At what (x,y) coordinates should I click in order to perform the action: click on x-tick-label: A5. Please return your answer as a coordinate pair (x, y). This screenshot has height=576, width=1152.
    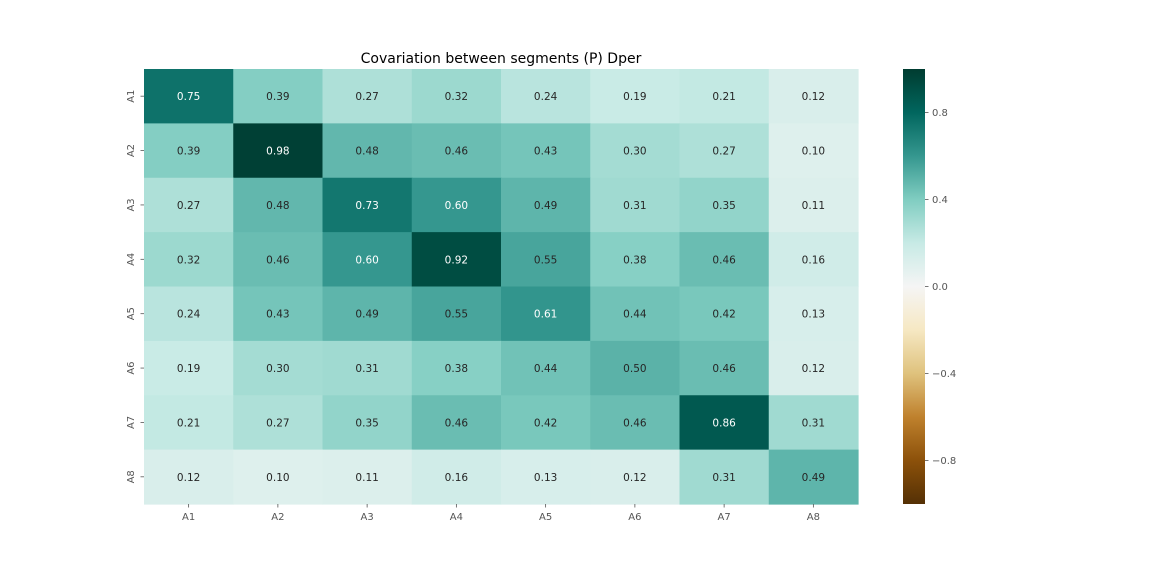
    Looking at the image, I should click on (545, 517).